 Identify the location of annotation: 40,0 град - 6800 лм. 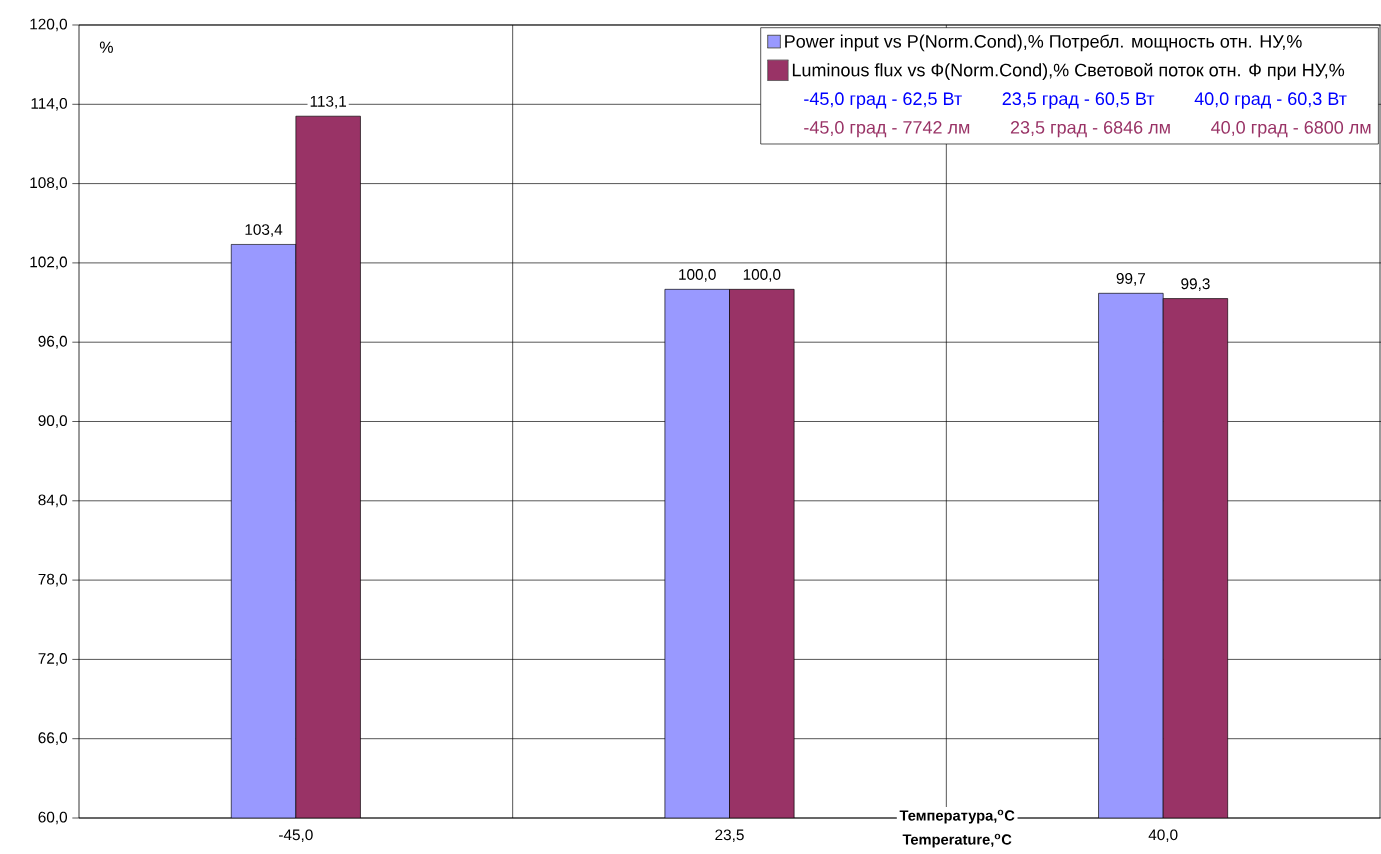
(1291, 129).